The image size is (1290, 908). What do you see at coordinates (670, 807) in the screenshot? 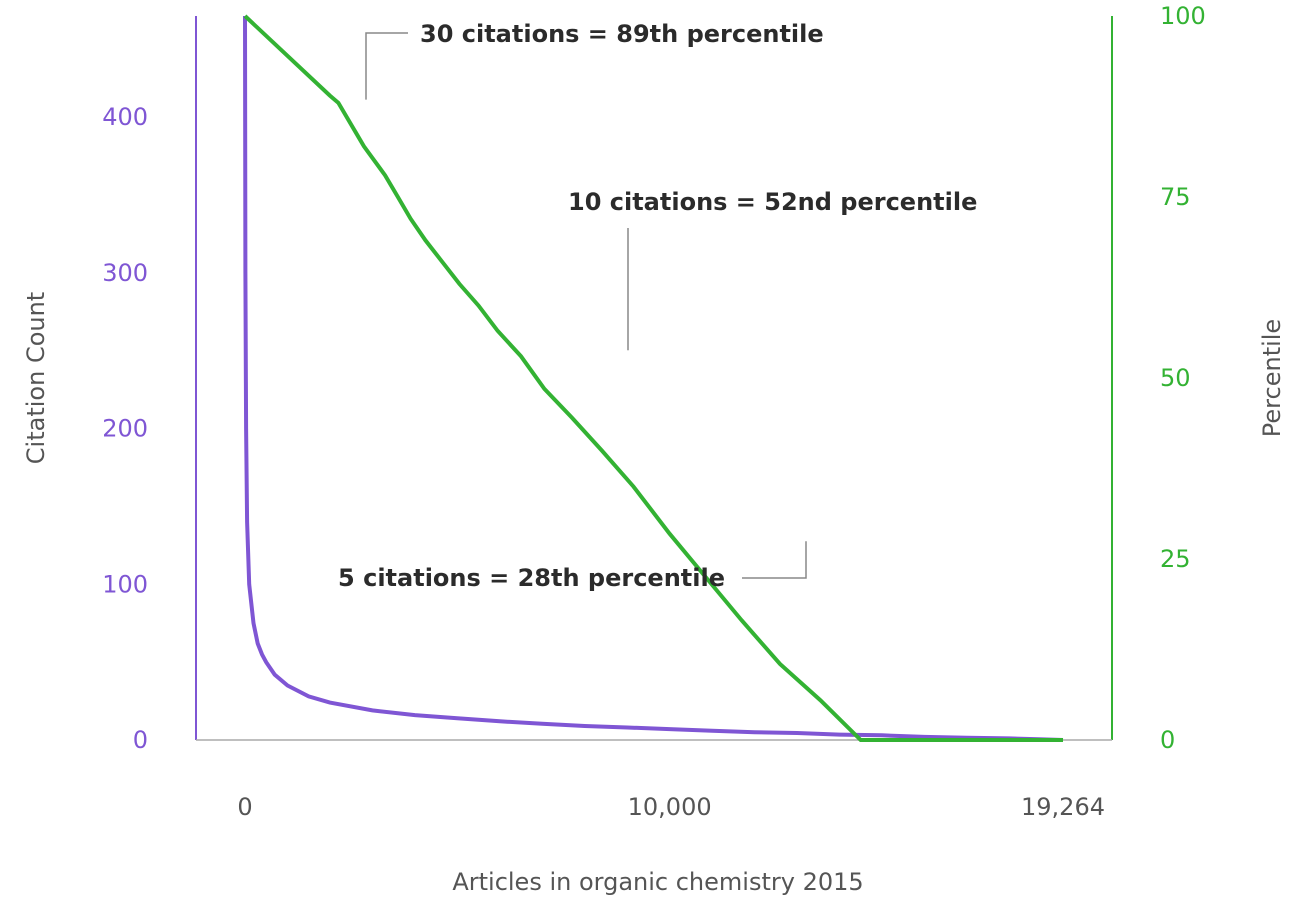
I see `x-tick-label: 10,000` at bounding box center [670, 807].